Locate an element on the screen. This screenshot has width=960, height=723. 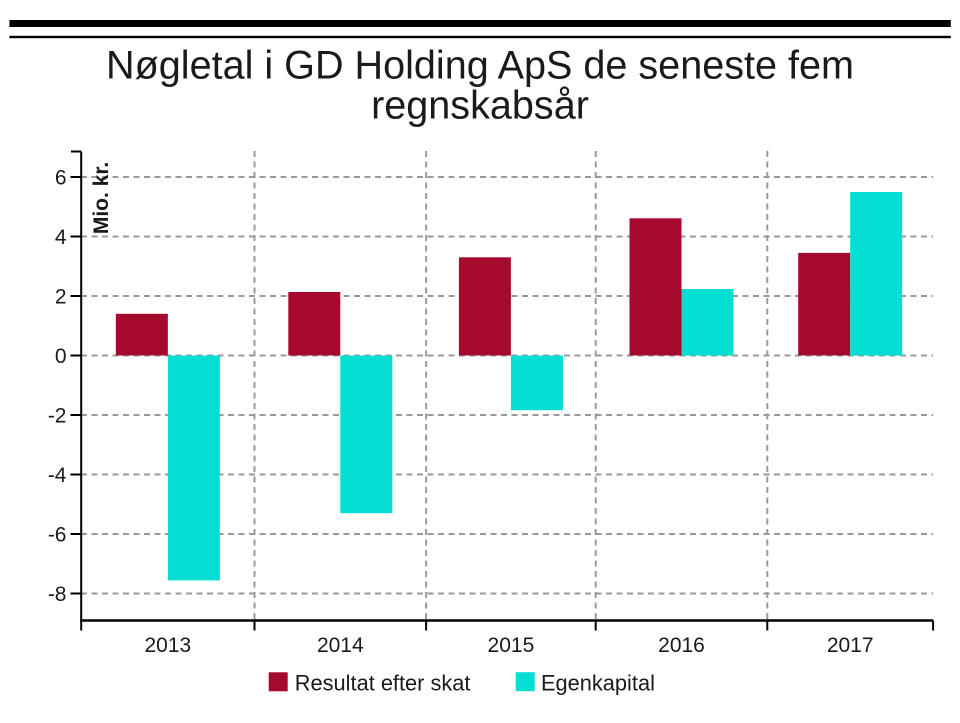
svg-text: 2016 is located at coordinates (681, 645).